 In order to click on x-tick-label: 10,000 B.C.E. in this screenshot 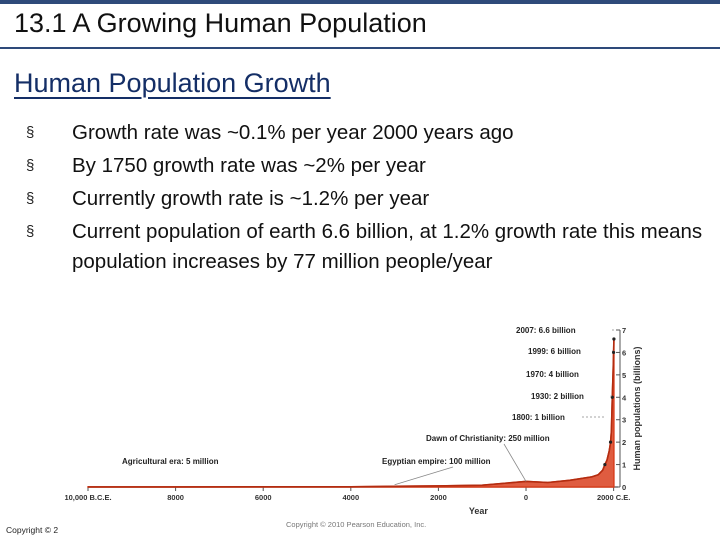, I will do `click(87, 497)`.